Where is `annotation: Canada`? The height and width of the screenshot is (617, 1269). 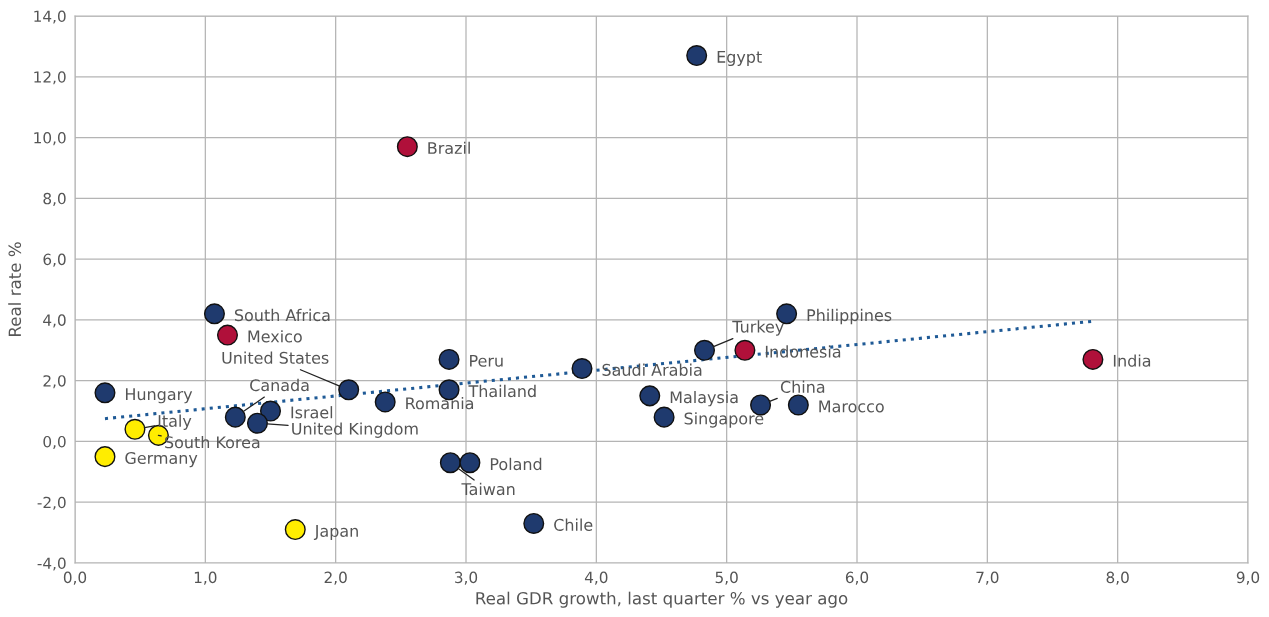
annotation: Canada is located at coordinates (279, 385).